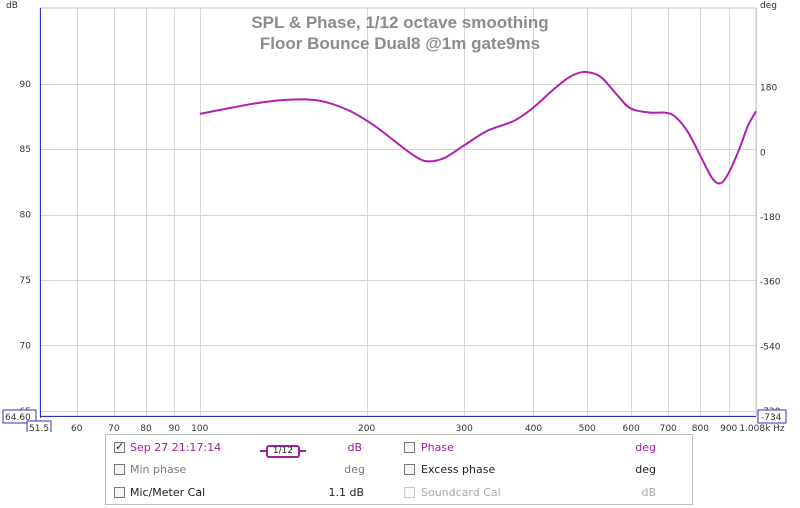 This screenshot has width=800, height=508. I want to click on phase-unit: deg, so click(645, 447).